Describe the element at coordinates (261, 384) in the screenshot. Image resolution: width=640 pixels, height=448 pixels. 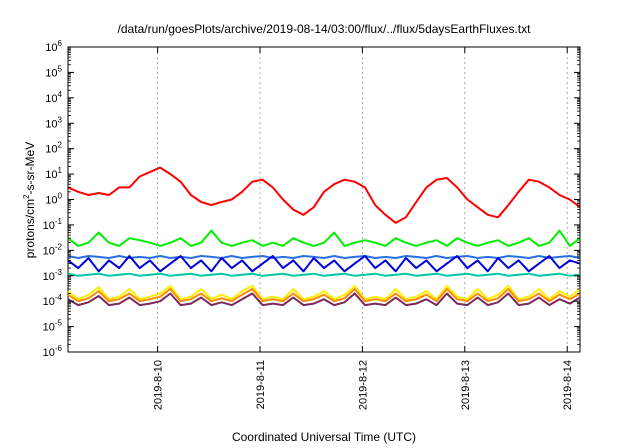
I see `x-tick-label: 2019-8-11` at that location.